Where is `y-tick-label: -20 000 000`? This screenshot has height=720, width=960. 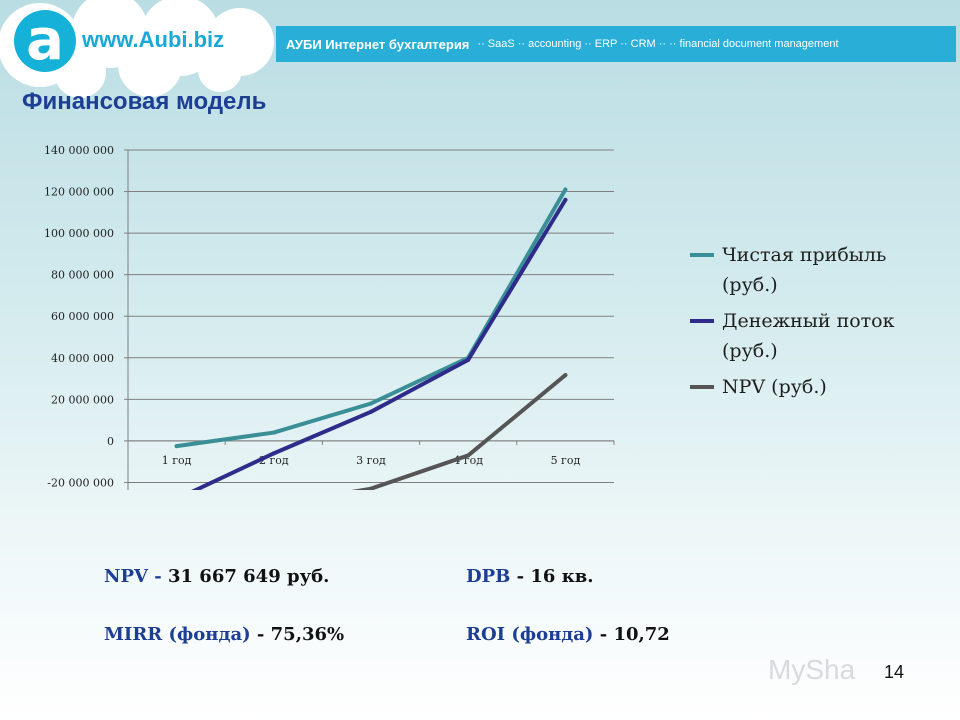 y-tick-label: -20 000 000 is located at coordinates (80, 482).